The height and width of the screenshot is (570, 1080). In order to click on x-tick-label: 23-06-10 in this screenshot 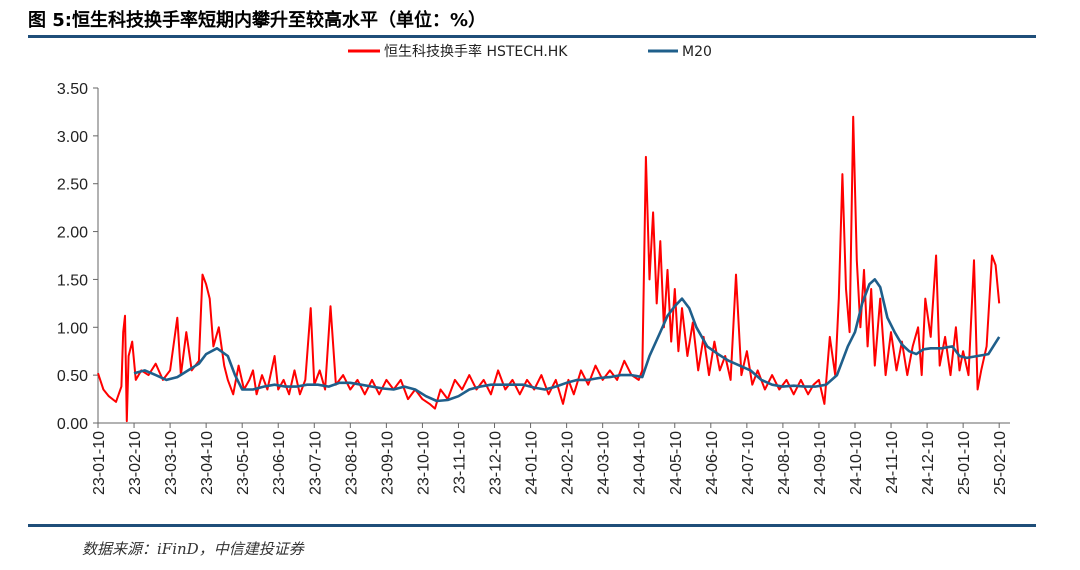, I will do `click(279, 463)`.